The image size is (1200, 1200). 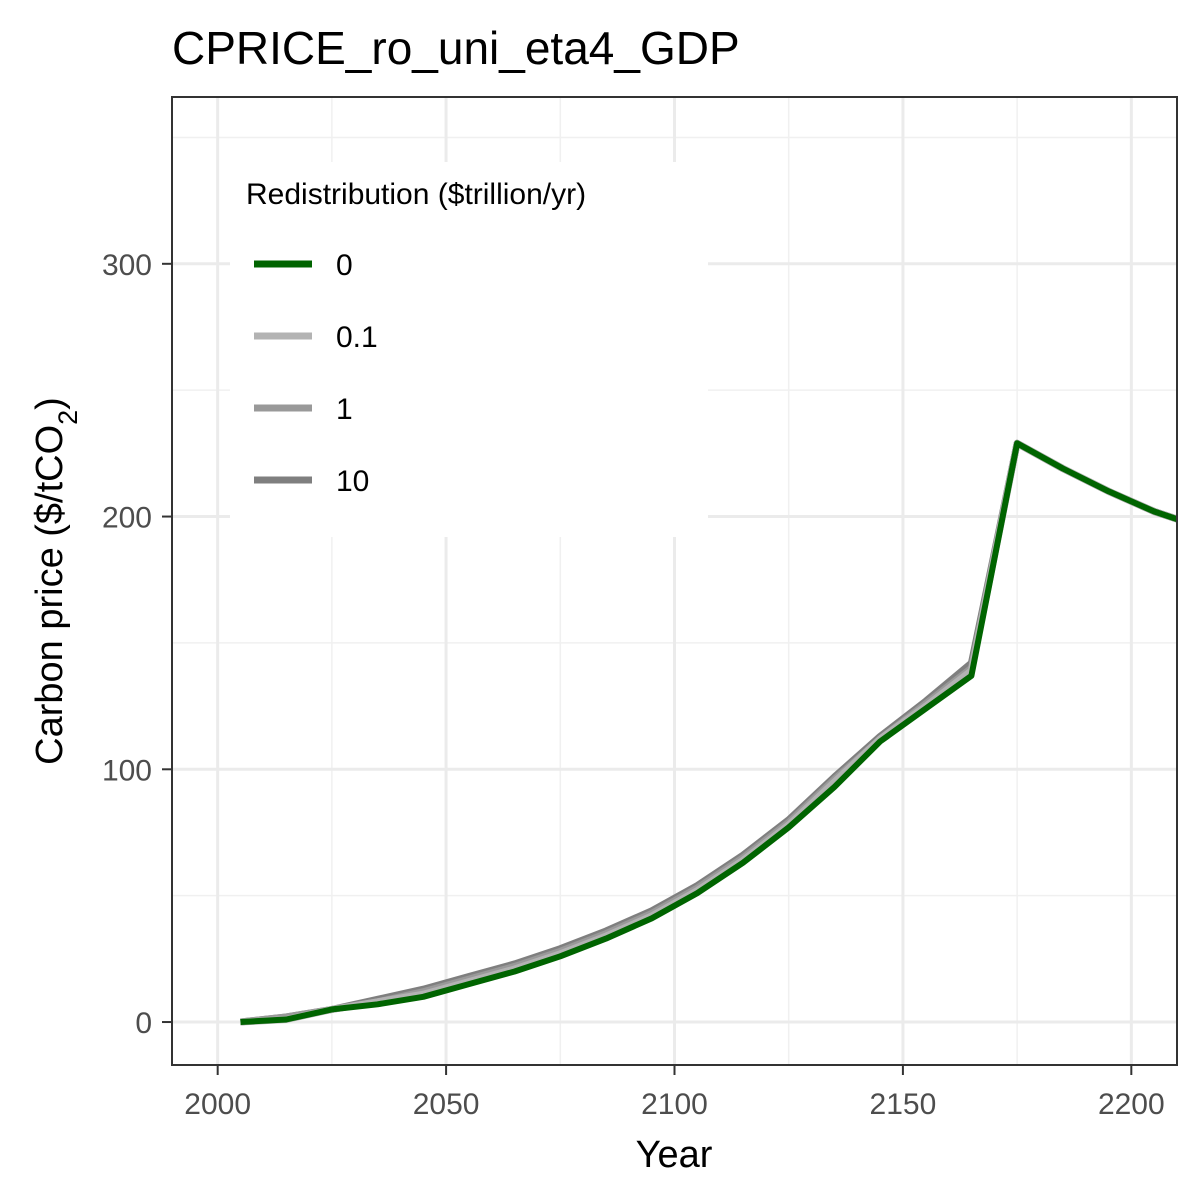 What do you see at coordinates (217, 1104) in the screenshot?
I see `x-tick-label: 2000` at bounding box center [217, 1104].